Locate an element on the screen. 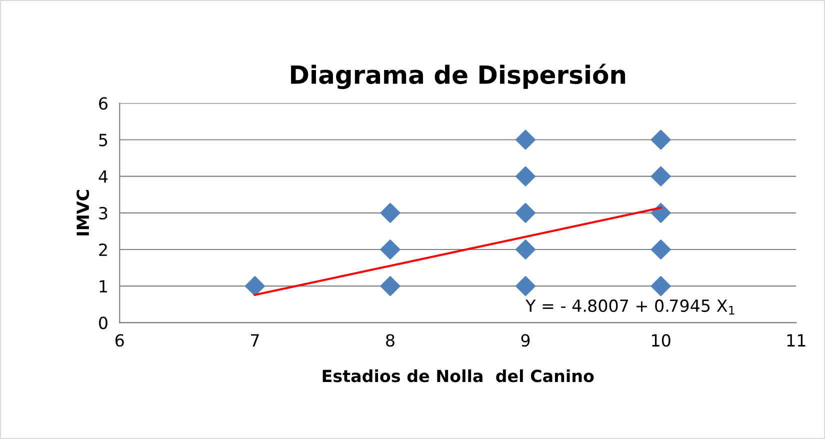 The width and height of the screenshot is (825, 439). y-tick-label: 6 is located at coordinates (103, 103).